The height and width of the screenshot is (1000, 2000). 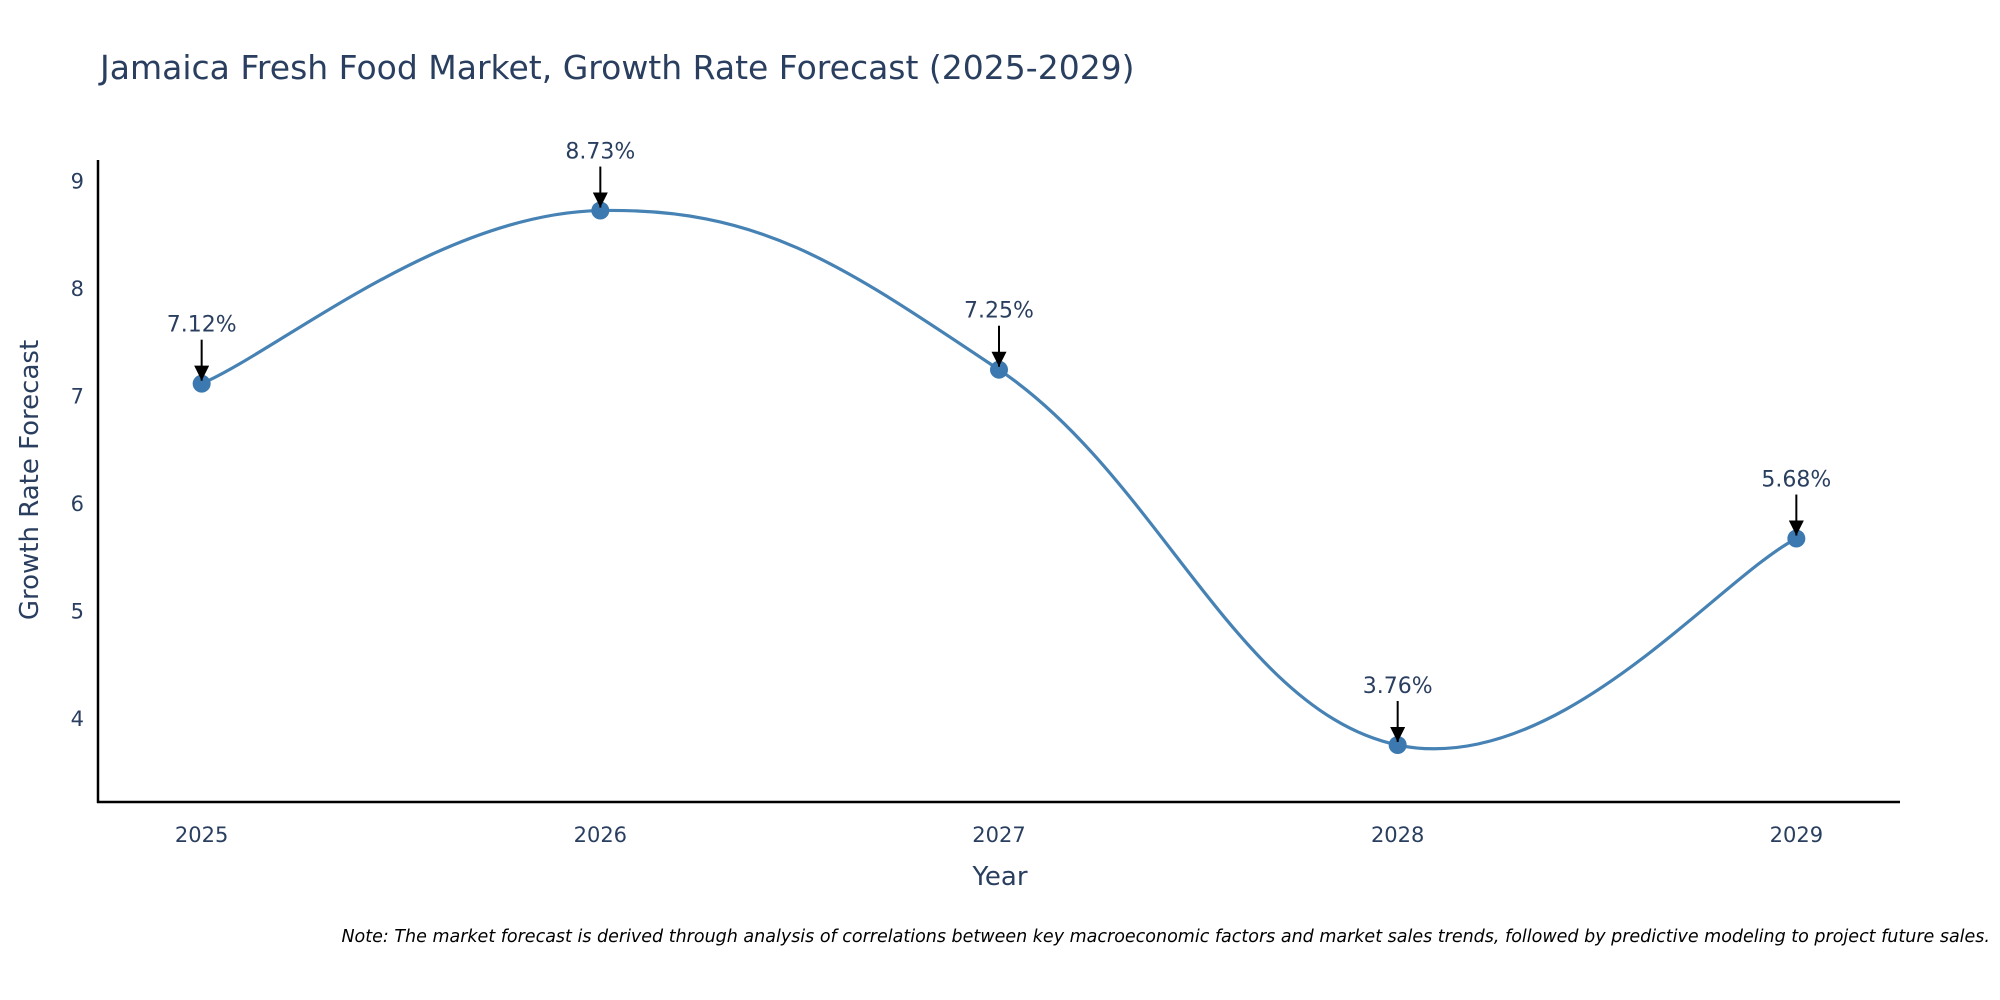 I want to click on x-tick-label: 2029, so click(x=1796, y=835).